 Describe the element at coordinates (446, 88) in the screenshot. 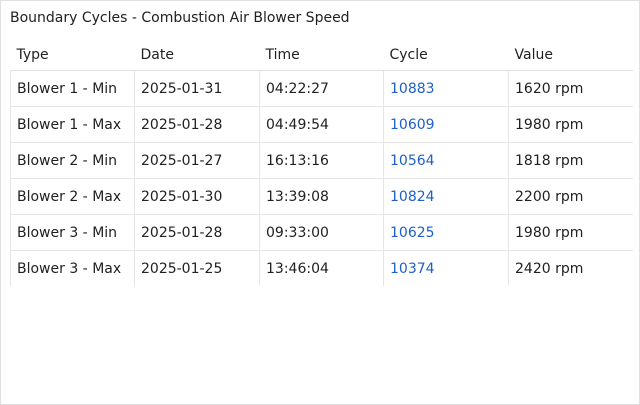

I see `cell-cycle: 10883` at that location.